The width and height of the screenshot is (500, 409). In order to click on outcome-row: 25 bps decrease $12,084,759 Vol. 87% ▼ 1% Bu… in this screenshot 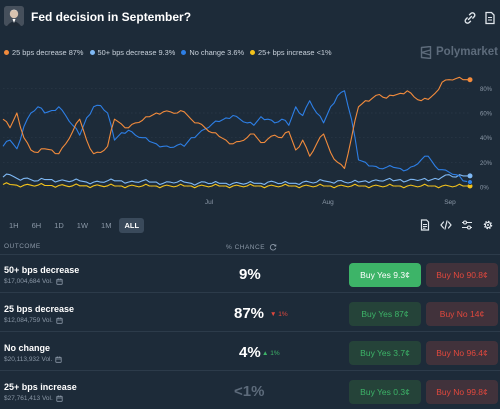, I will do `click(250, 311)`.